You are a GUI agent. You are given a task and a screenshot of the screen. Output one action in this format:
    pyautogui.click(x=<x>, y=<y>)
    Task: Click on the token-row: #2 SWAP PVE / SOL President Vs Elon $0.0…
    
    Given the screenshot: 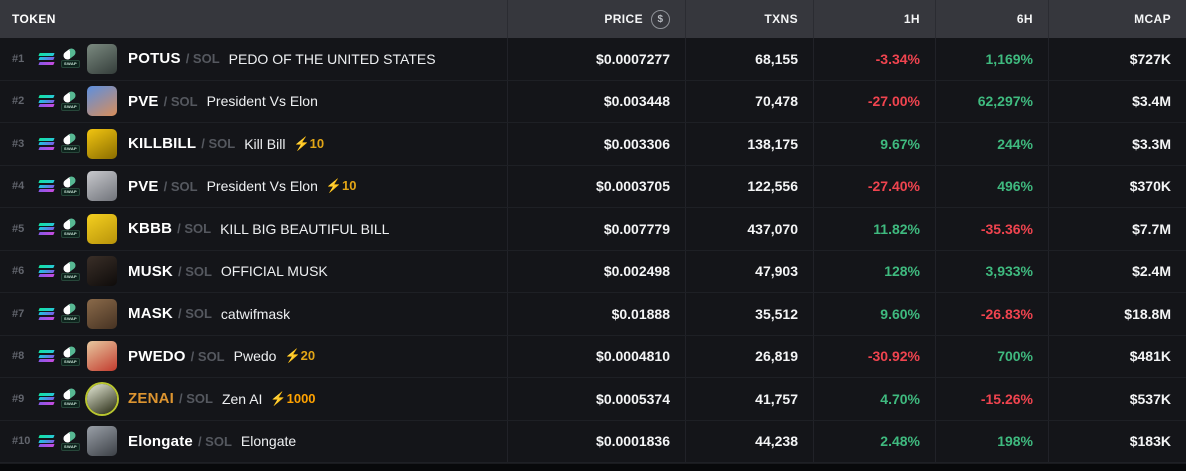 What is the action you would take?
    pyautogui.click(x=593, y=101)
    